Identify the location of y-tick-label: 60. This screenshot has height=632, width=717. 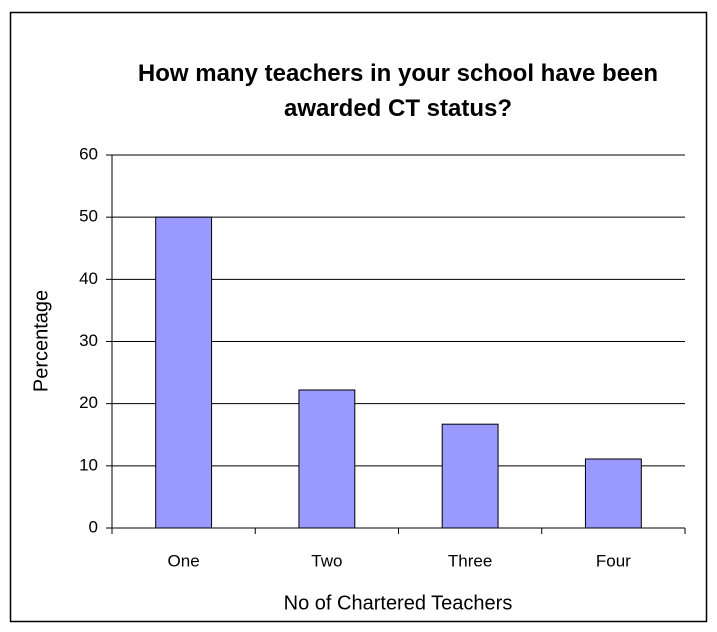
(88, 153).